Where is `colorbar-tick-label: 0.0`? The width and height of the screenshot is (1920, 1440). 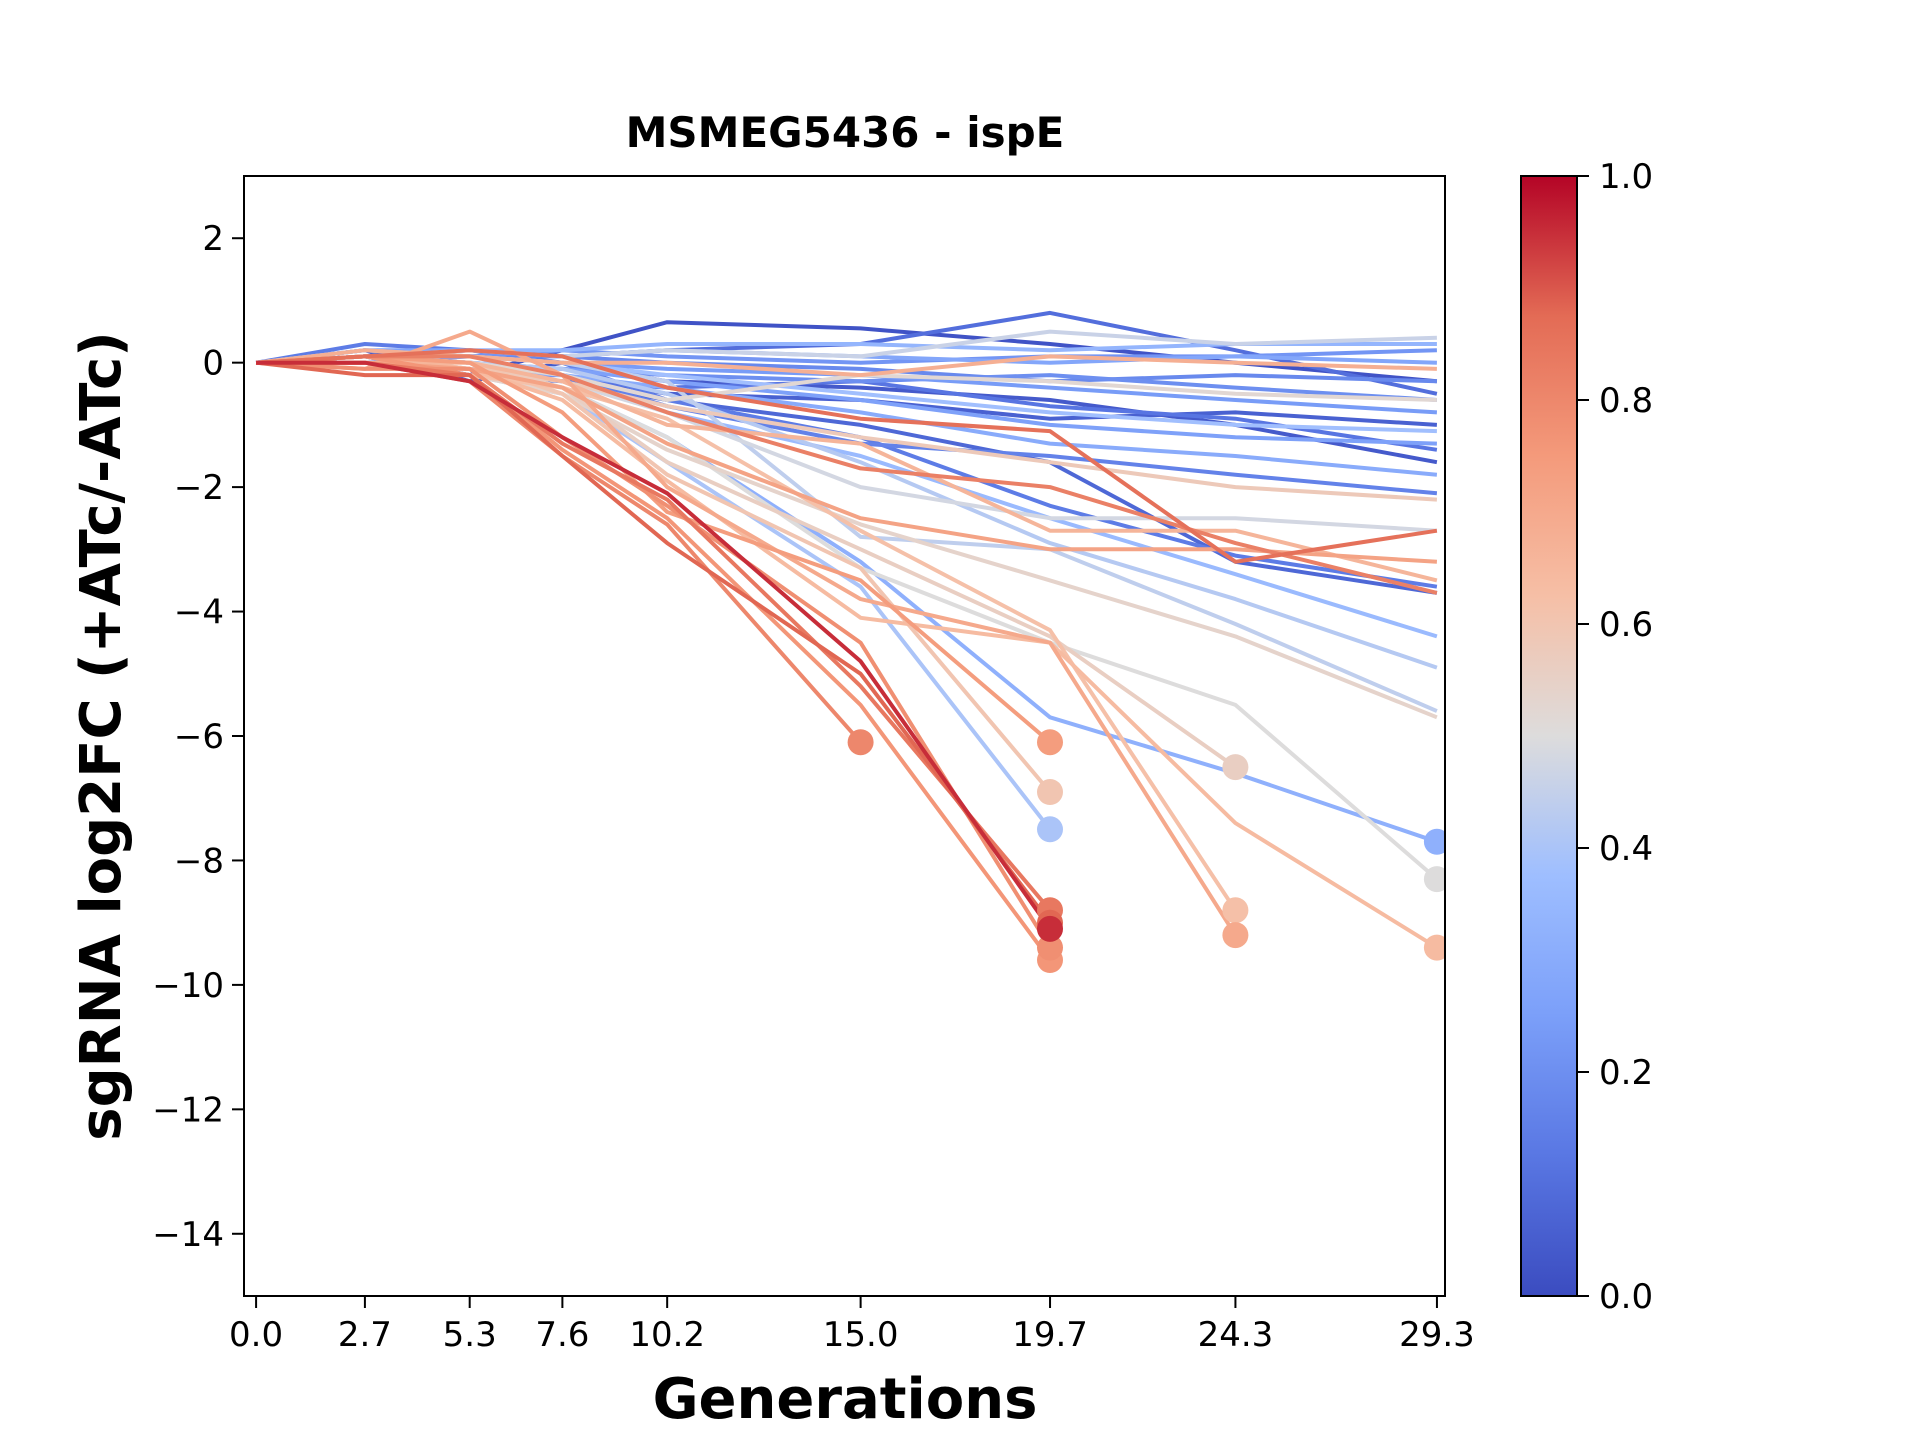
colorbar-tick-label: 0.0 is located at coordinates (1626, 1297).